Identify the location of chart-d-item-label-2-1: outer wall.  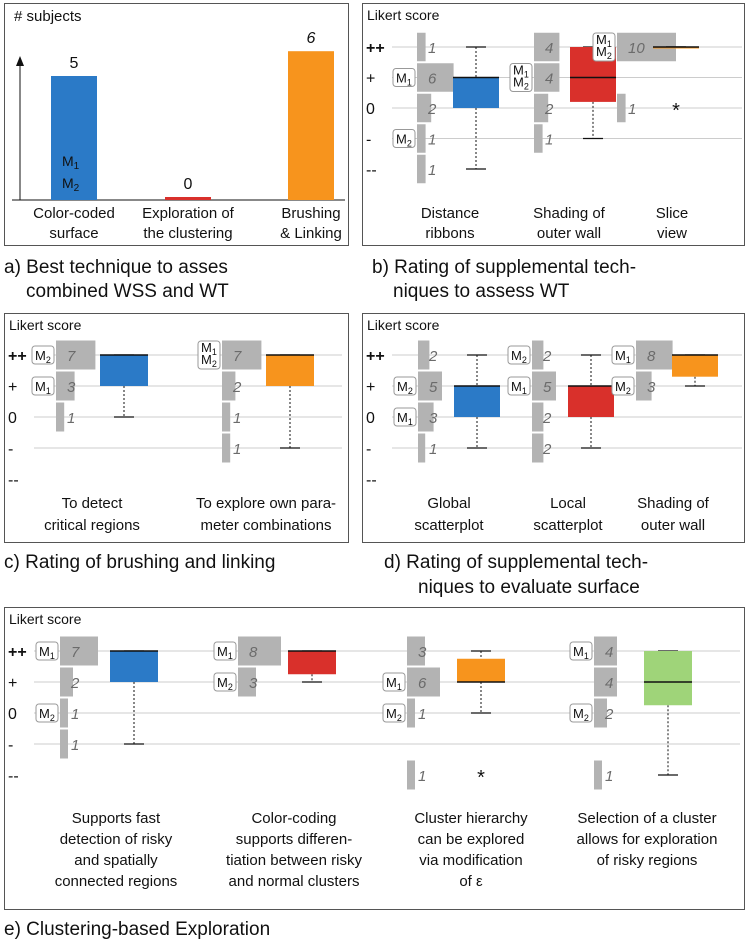
(673, 525).